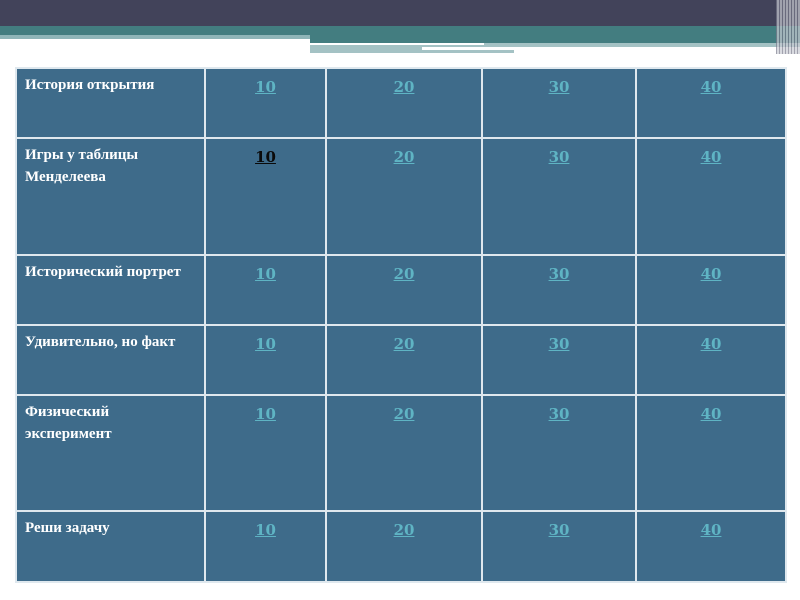 This screenshot has height=600, width=800. I want to click on category-label: Реши задачу, so click(110, 546).